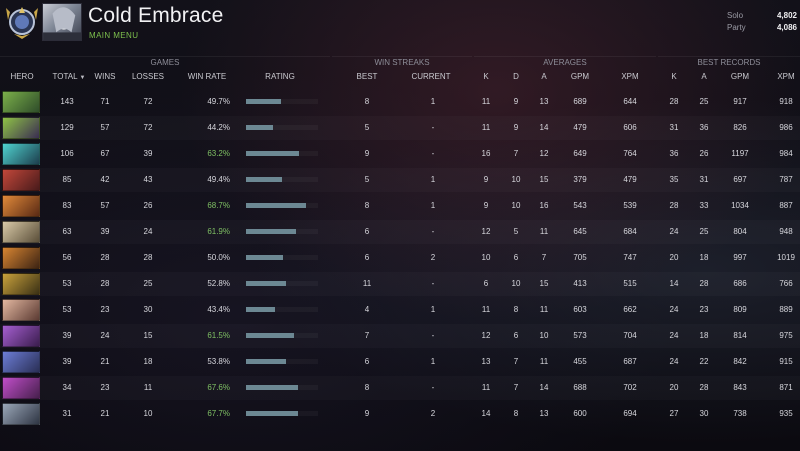  What do you see at coordinates (400, 154) in the screenshot?
I see `table-row: 106 67 39 63.2% 9 - 16 7 12 649 764 36 26 1197 984` at bounding box center [400, 154].